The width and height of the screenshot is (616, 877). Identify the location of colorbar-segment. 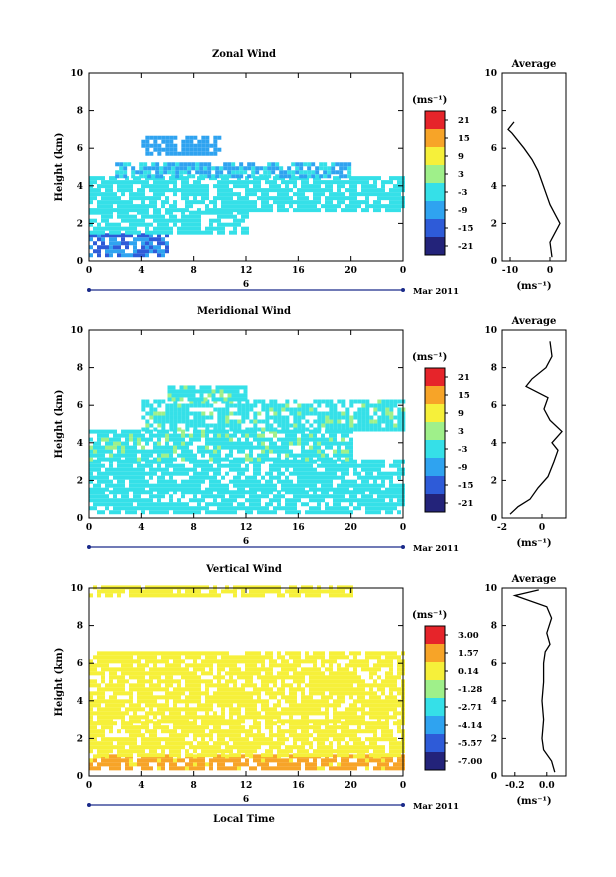
(435, 431).